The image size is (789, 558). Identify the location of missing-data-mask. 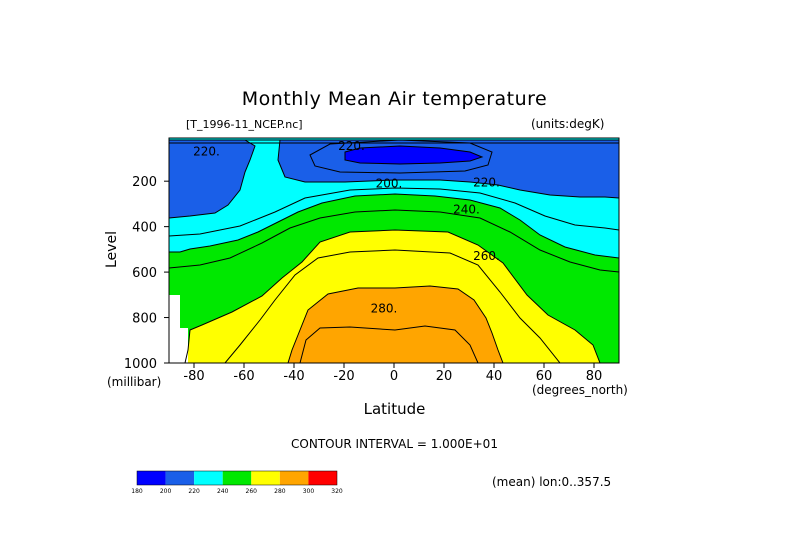
(174, 329).